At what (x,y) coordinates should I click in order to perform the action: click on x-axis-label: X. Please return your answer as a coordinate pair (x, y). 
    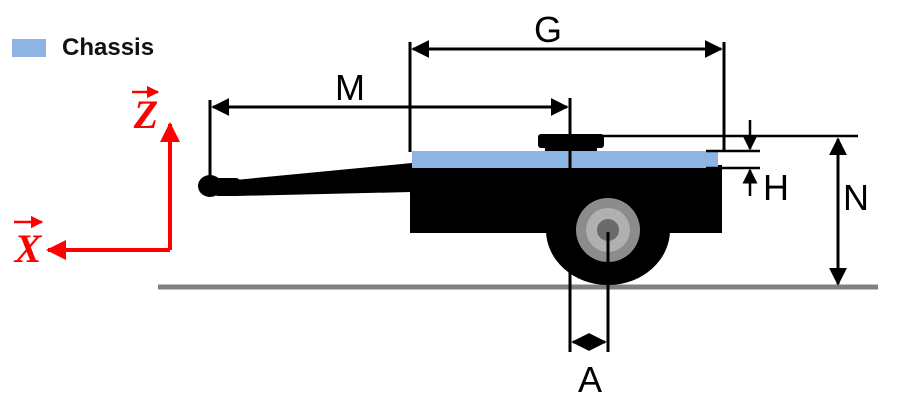
    Looking at the image, I should click on (28, 248).